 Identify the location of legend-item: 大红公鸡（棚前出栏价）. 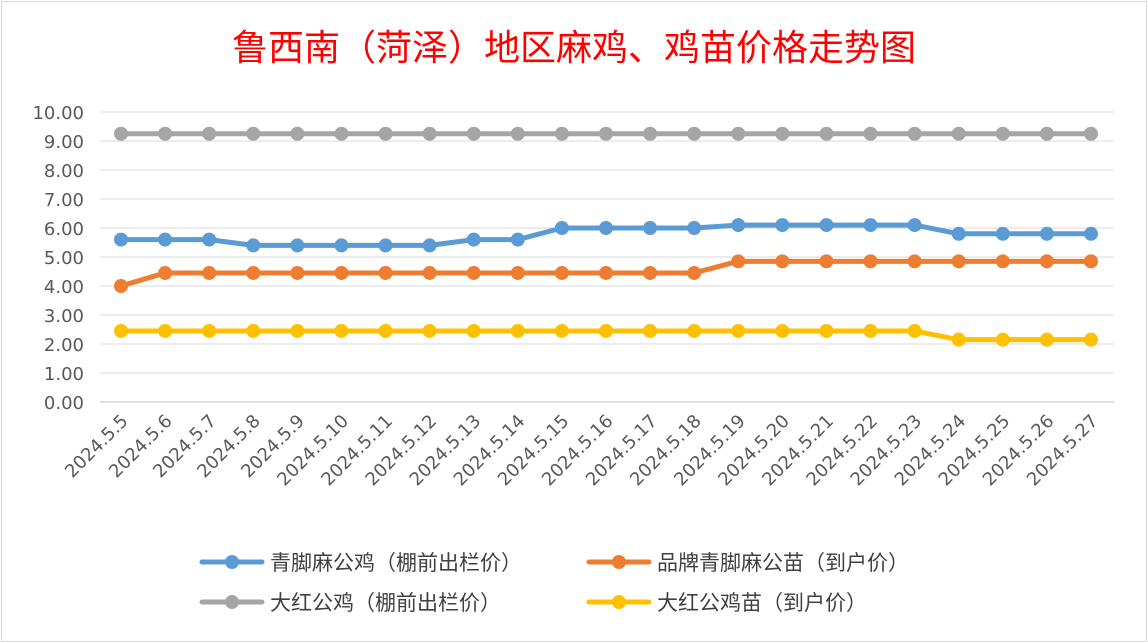
(350, 603).